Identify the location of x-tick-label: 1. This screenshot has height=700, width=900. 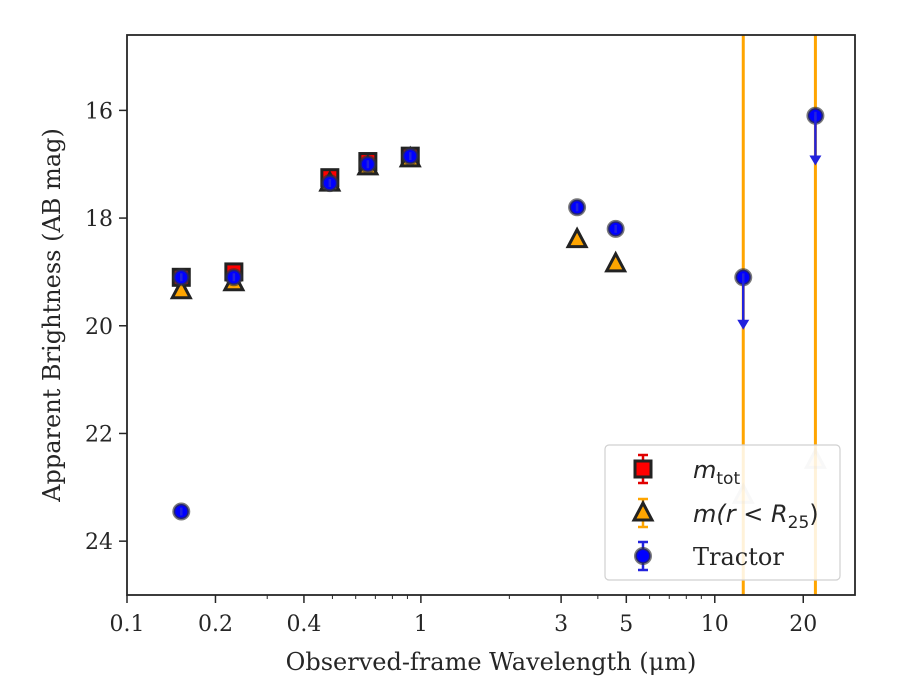
(421, 624).